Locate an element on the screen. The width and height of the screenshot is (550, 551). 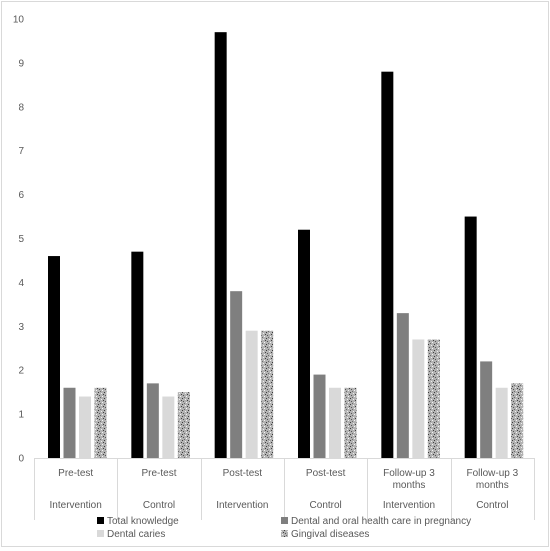
y-tick-label: 1 is located at coordinates (21, 415).